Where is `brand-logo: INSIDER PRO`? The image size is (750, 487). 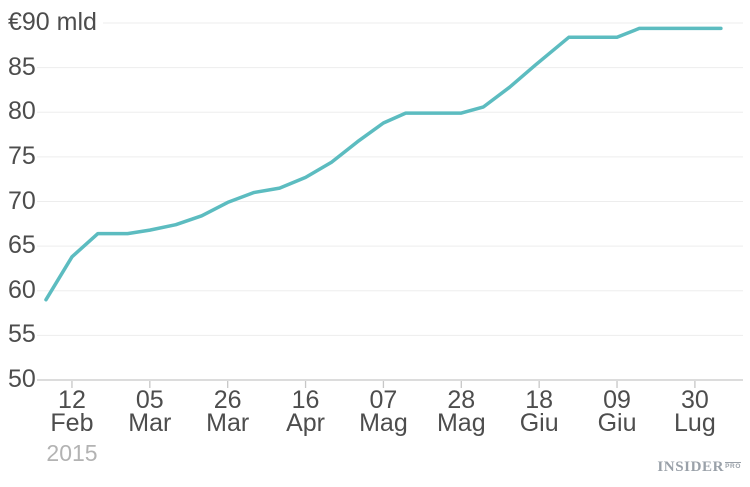
brand-logo: INSIDER PRO is located at coordinates (699, 467).